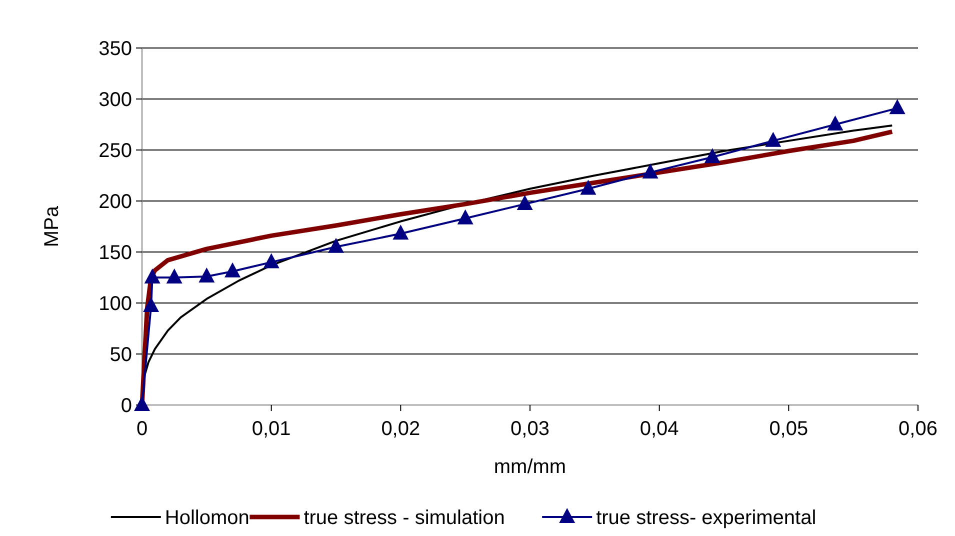 The width and height of the screenshot is (955, 536). Describe the element at coordinates (404, 518) in the screenshot. I see `legend-label: true stress - simulation` at that location.